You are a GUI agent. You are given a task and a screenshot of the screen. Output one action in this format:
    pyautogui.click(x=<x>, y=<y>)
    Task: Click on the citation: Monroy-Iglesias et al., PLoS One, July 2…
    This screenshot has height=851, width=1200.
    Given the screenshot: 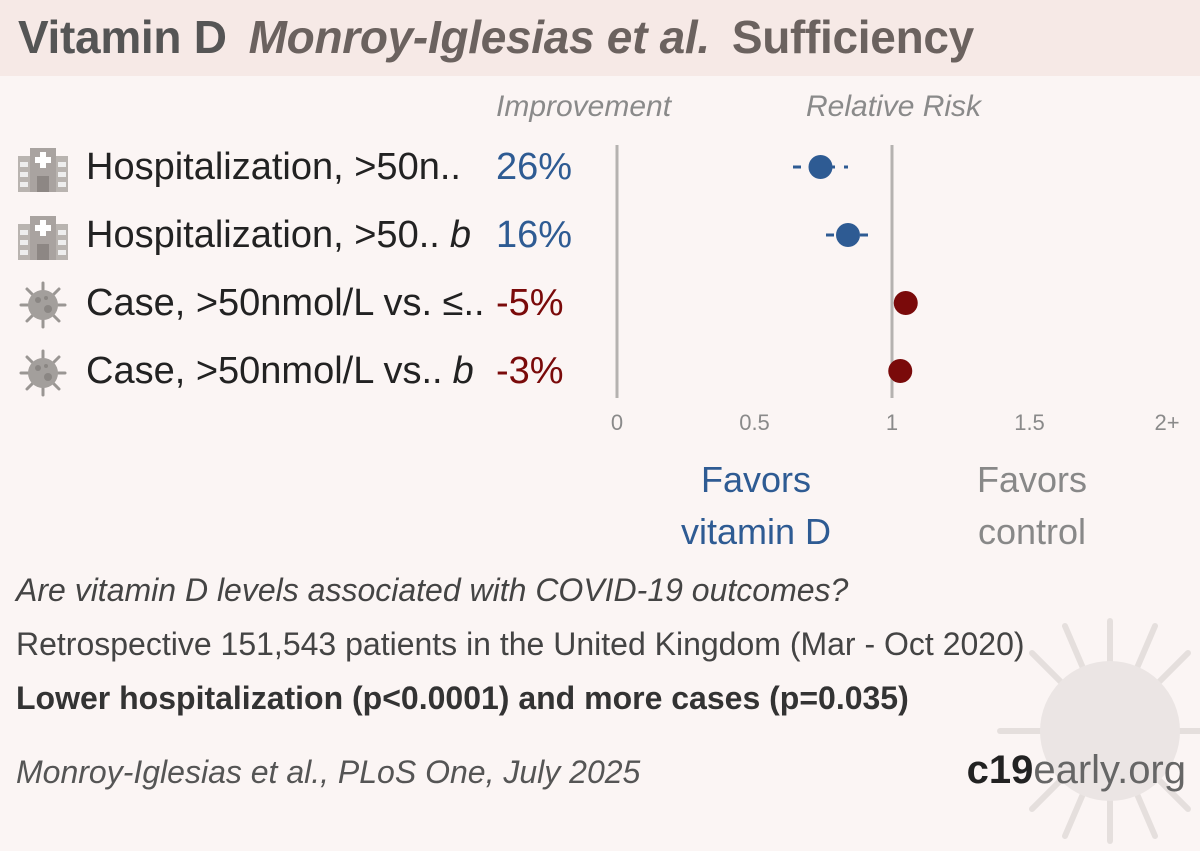 What is the action you would take?
    pyautogui.click(x=328, y=772)
    